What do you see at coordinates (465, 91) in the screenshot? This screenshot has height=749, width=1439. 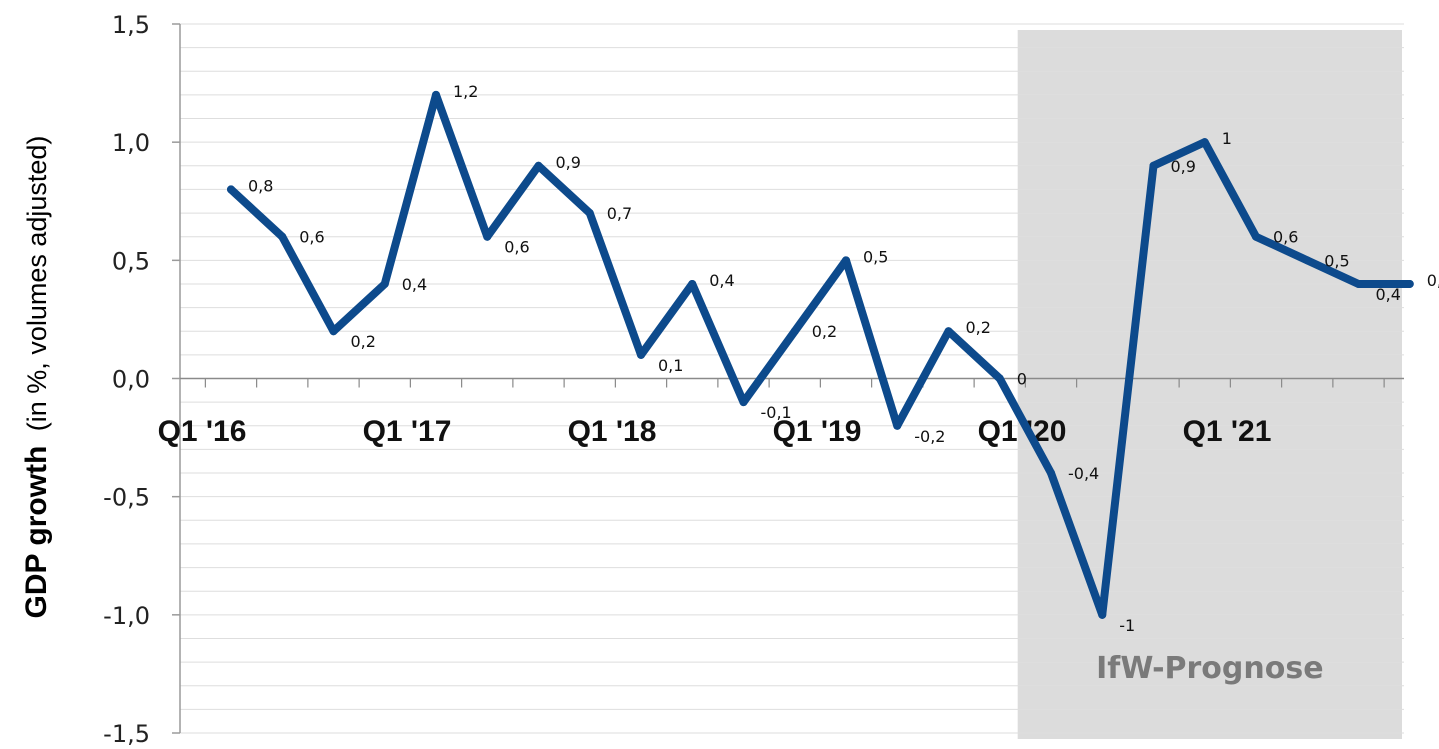 I see `data-label: 1,2` at bounding box center [465, 91].